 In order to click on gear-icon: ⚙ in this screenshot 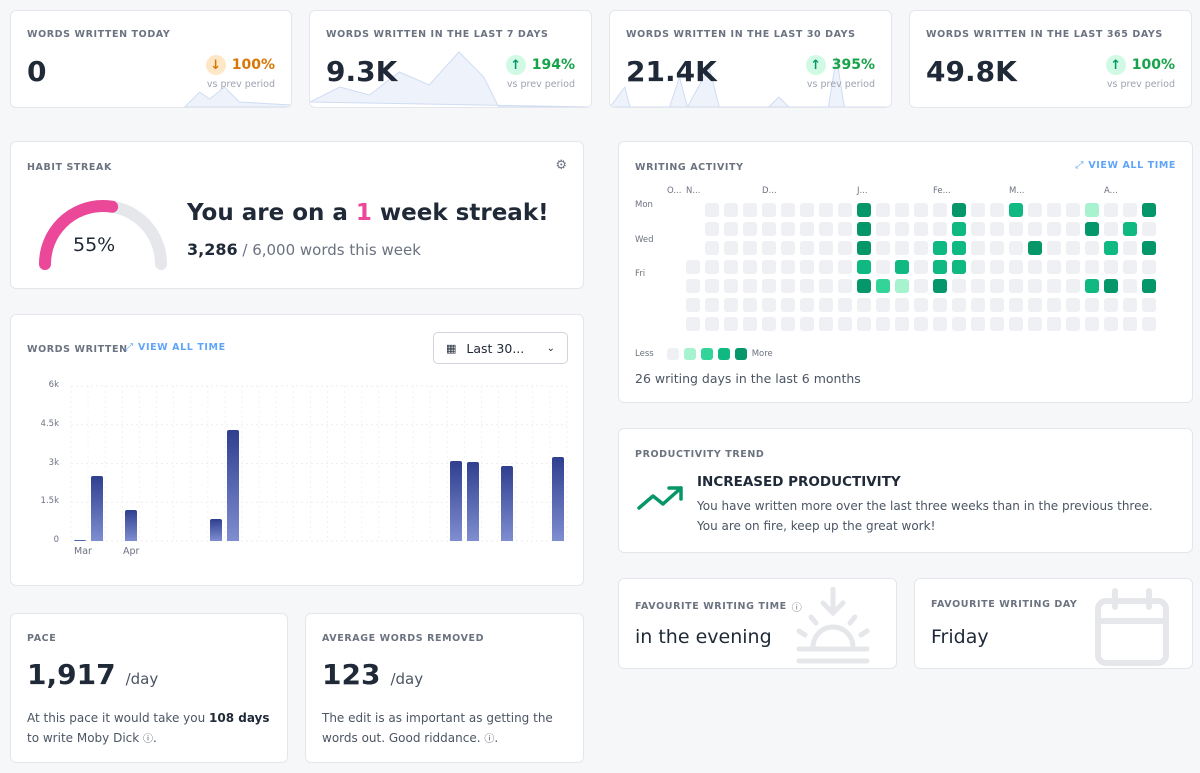, I will do `click(561, 165)`.